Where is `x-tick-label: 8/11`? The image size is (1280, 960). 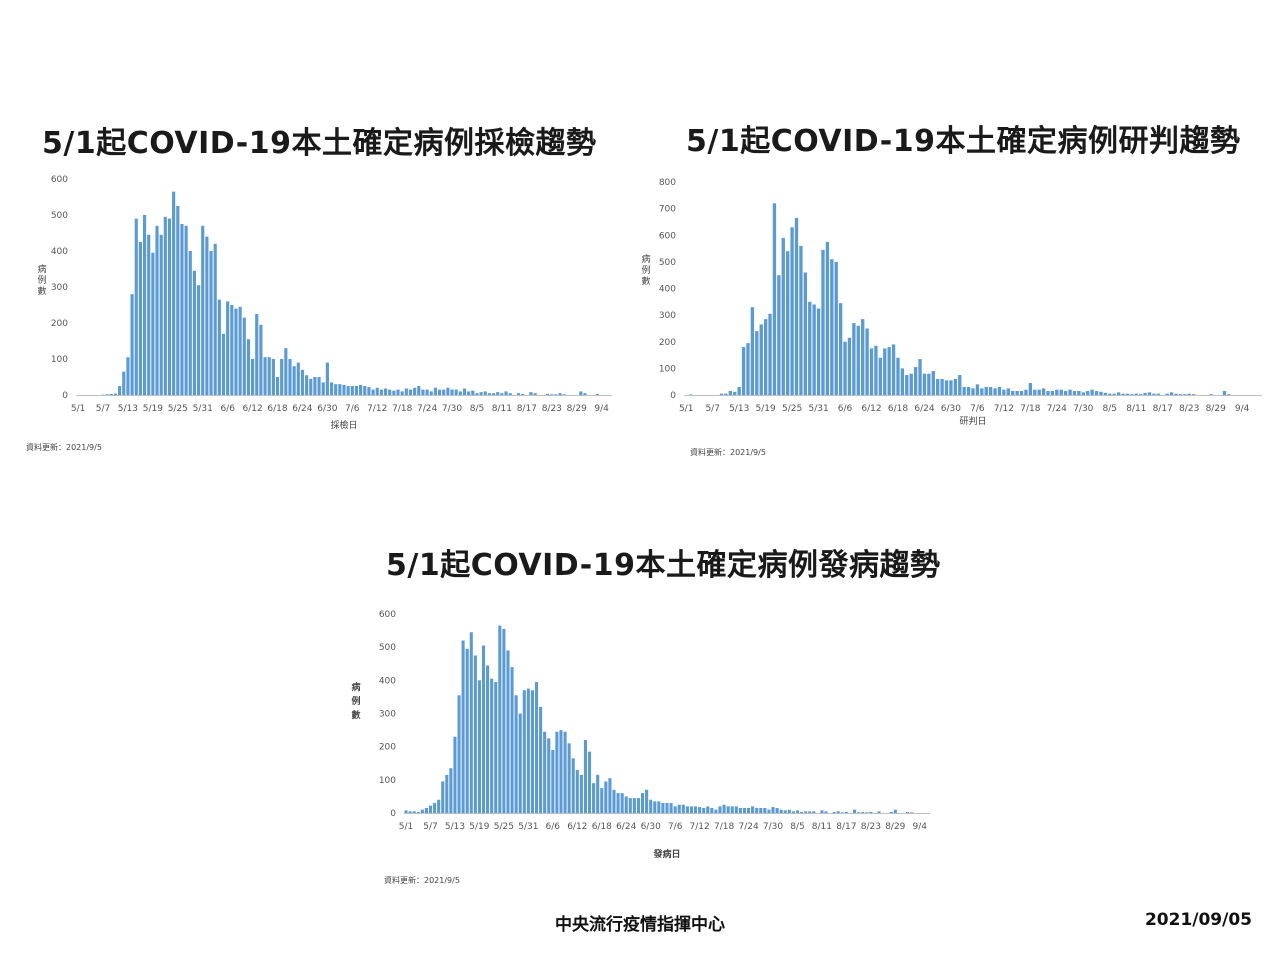 x-tick-label: 8/11 is located at coordinates (1136, 409).